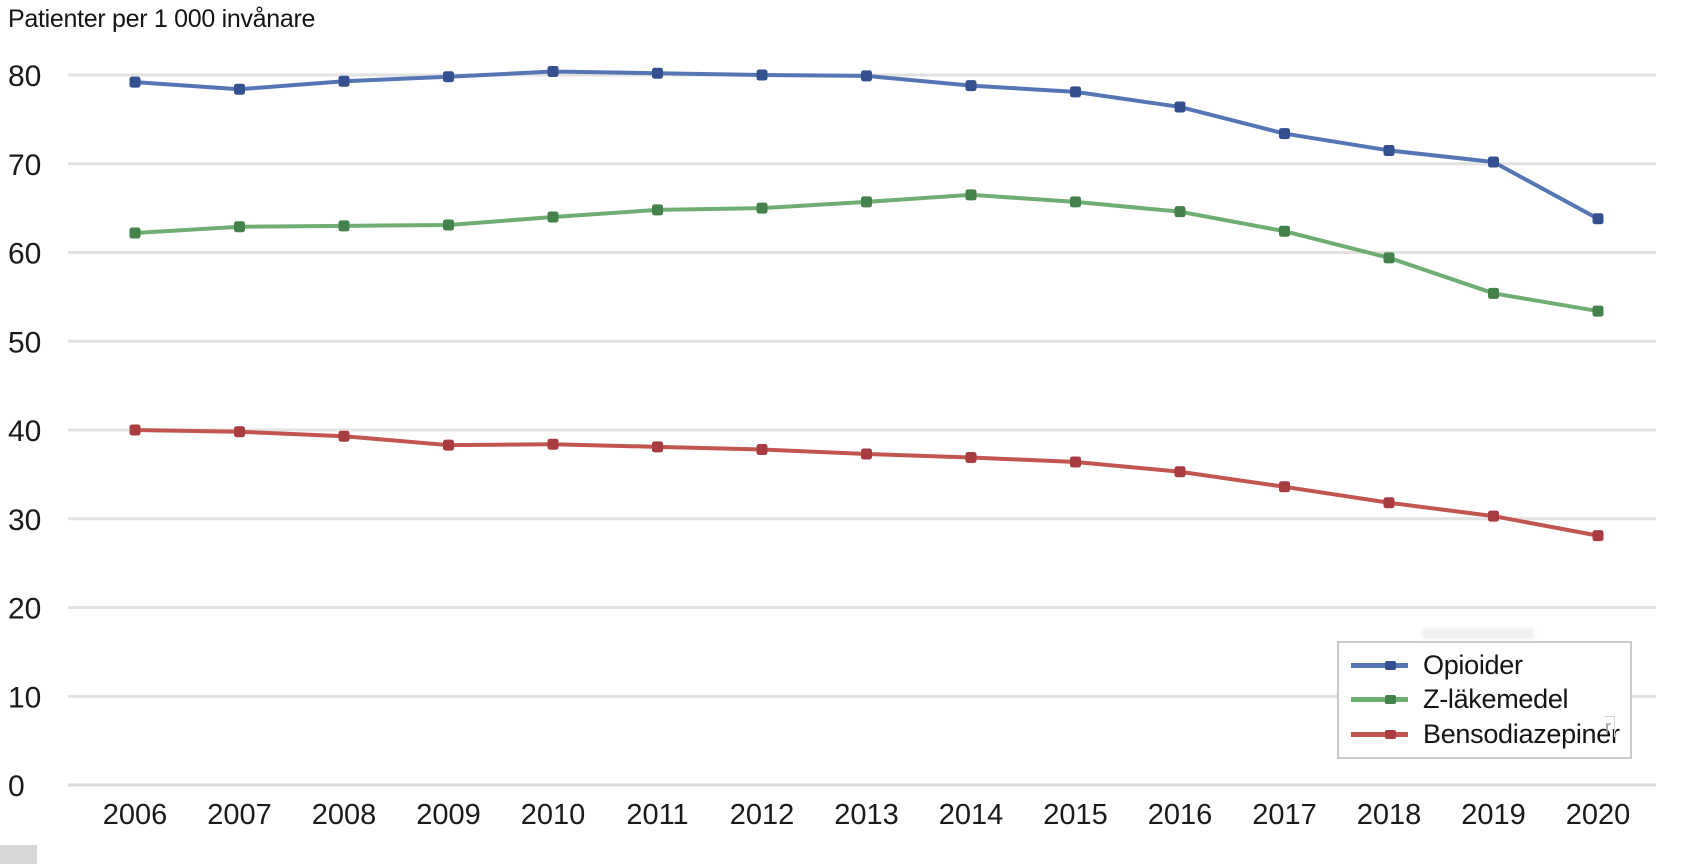 This screenshot has width=1694, height=864. Describe the element at coordinates (1496, 699) in the screenshot. I see `legend-label-z-l-kemedel: Z-läkemedel` at that location.